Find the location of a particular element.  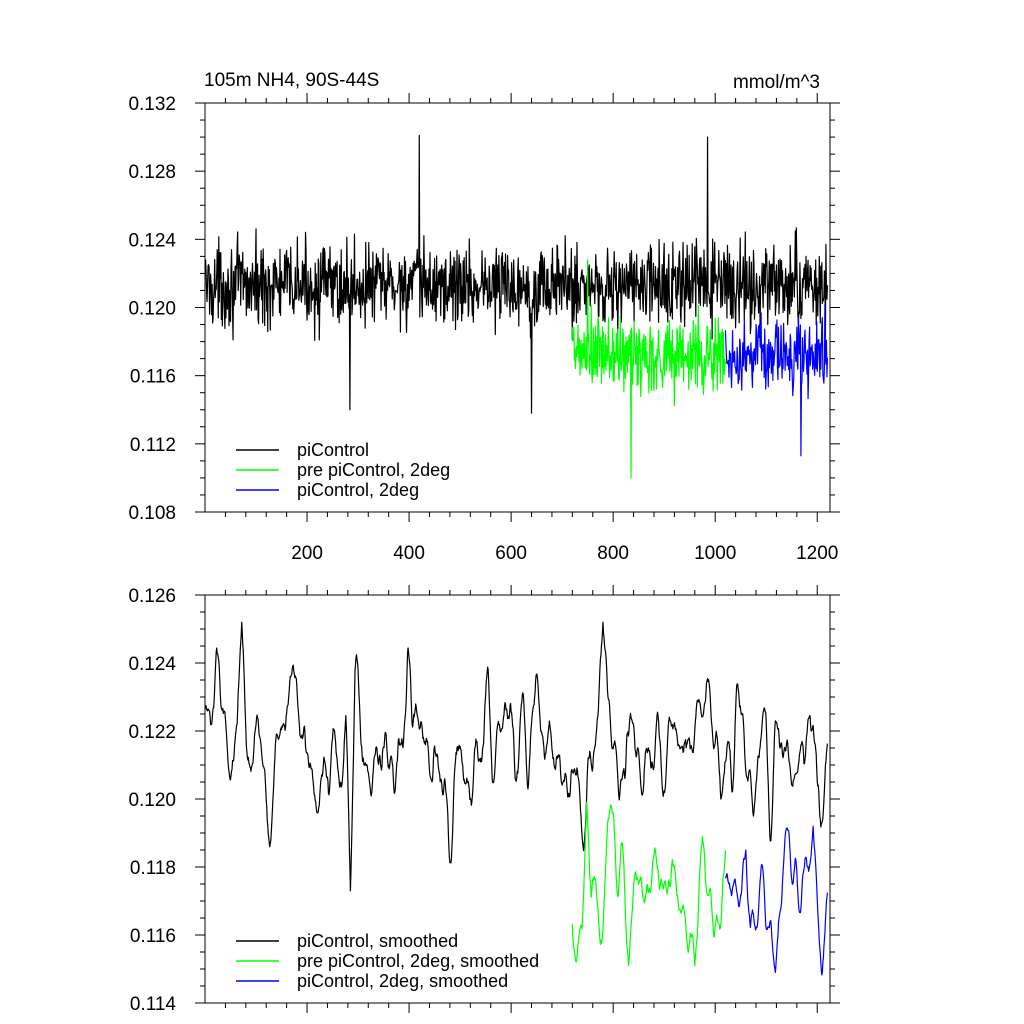

legend-label: piControl is located at coordinates (333, 450).